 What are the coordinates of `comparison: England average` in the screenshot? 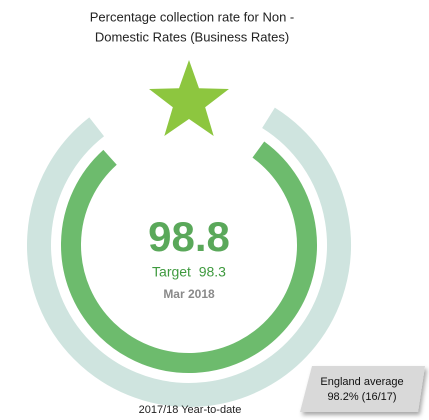 It's located at (361, 382).